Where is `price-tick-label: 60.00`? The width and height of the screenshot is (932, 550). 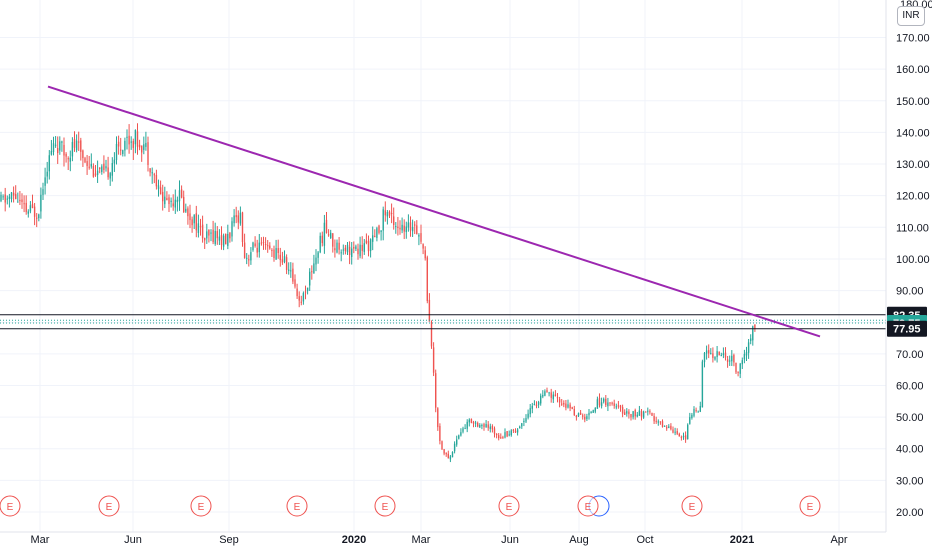
price-tick-label: 60.00 is located at coordinates (910, 386).